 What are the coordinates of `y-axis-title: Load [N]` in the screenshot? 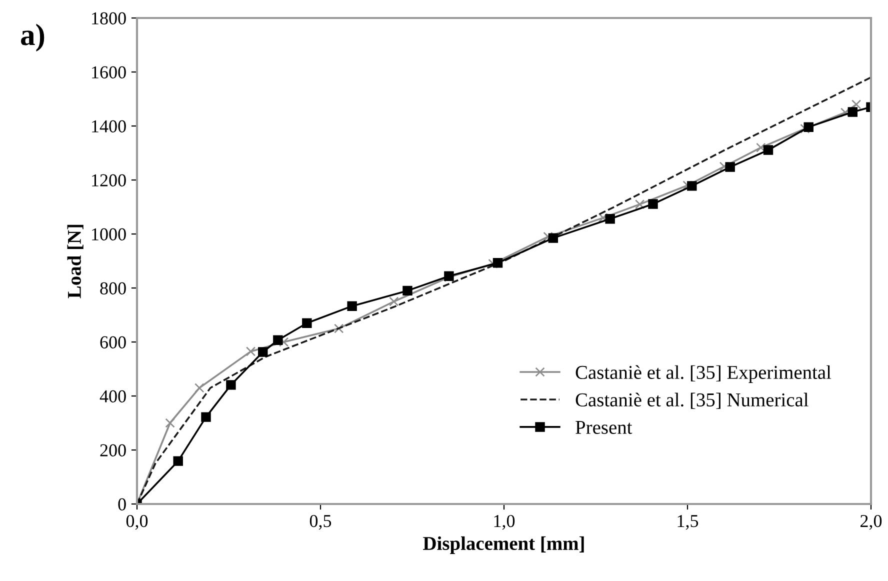 It's located at (75, 261).